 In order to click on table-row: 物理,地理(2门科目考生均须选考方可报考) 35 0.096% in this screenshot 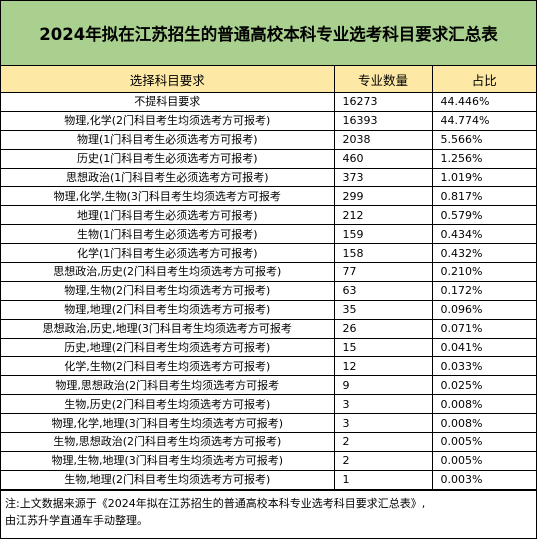, I will do `click(268, 309)`.